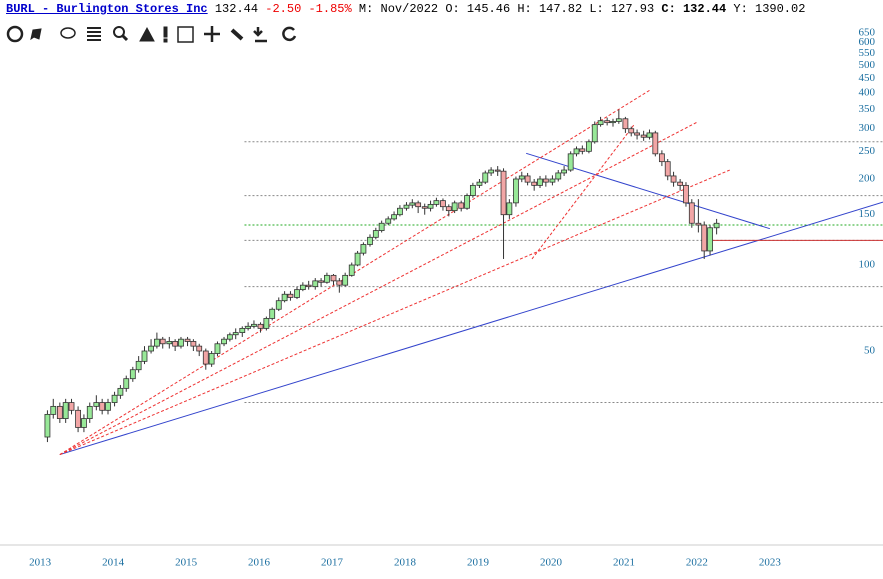  Describe the element at coordinates (624, 563) in the screenshot. I see `x-tick-label: 2021` at that location.